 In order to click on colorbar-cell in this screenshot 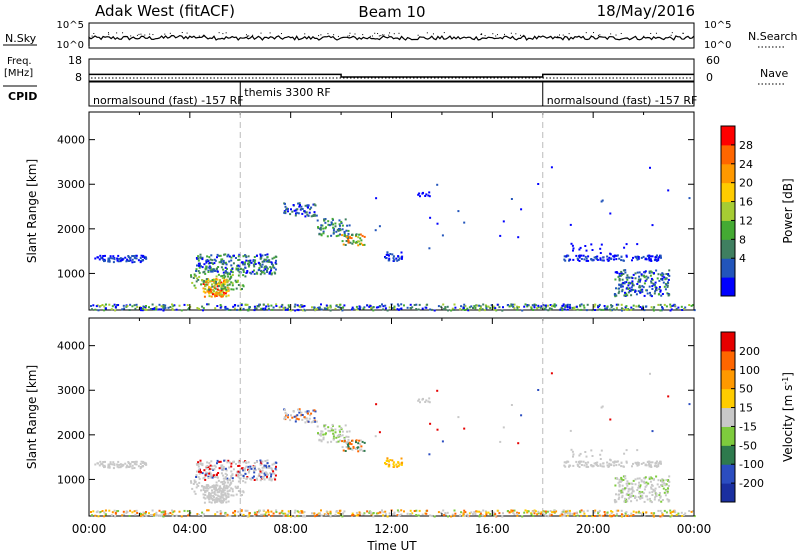, I will do `click(728, 249)`.